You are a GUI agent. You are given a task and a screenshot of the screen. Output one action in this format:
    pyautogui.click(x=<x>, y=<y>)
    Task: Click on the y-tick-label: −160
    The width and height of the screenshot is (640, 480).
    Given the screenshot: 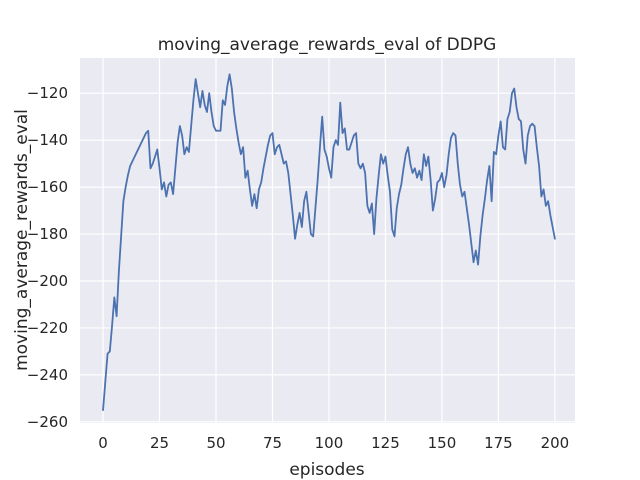 What is the action you would take?
    pyautogui.click(x=47, y=187)
    